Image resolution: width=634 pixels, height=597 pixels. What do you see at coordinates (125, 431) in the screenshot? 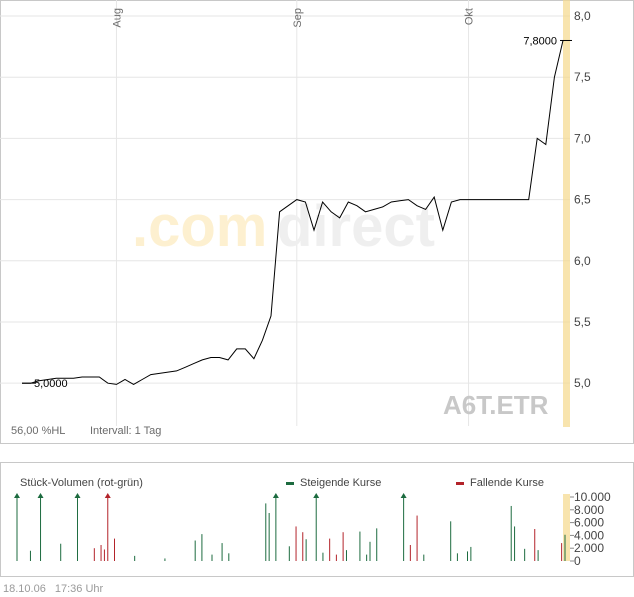
I see `interval-info: Intervall: 1 Tag` at bounding box center [125, 431].